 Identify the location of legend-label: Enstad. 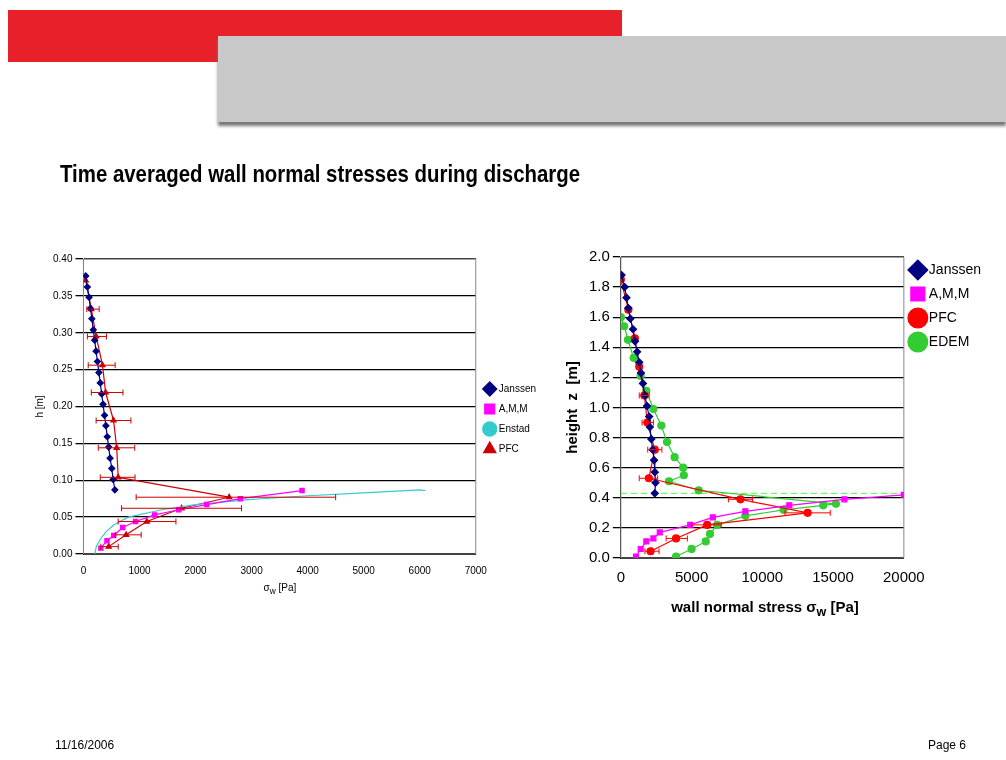
(514, 428).